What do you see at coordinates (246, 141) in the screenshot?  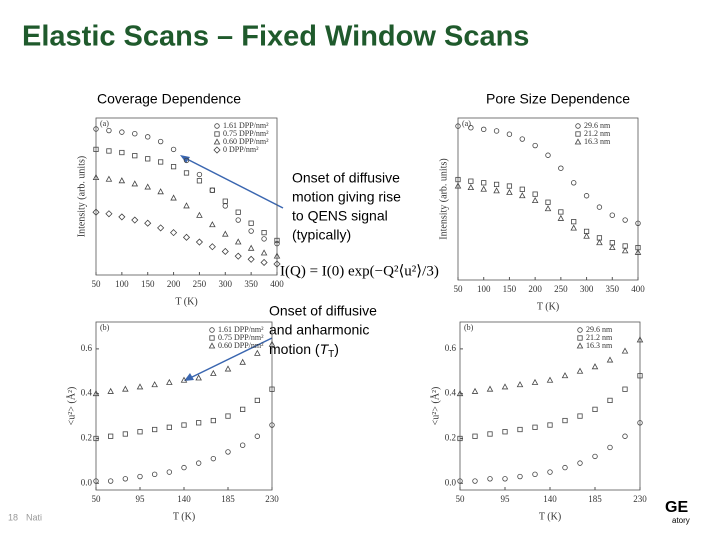 I see `legend-label: 0.60 DPP/nm²` at bounding box center [246, 141].